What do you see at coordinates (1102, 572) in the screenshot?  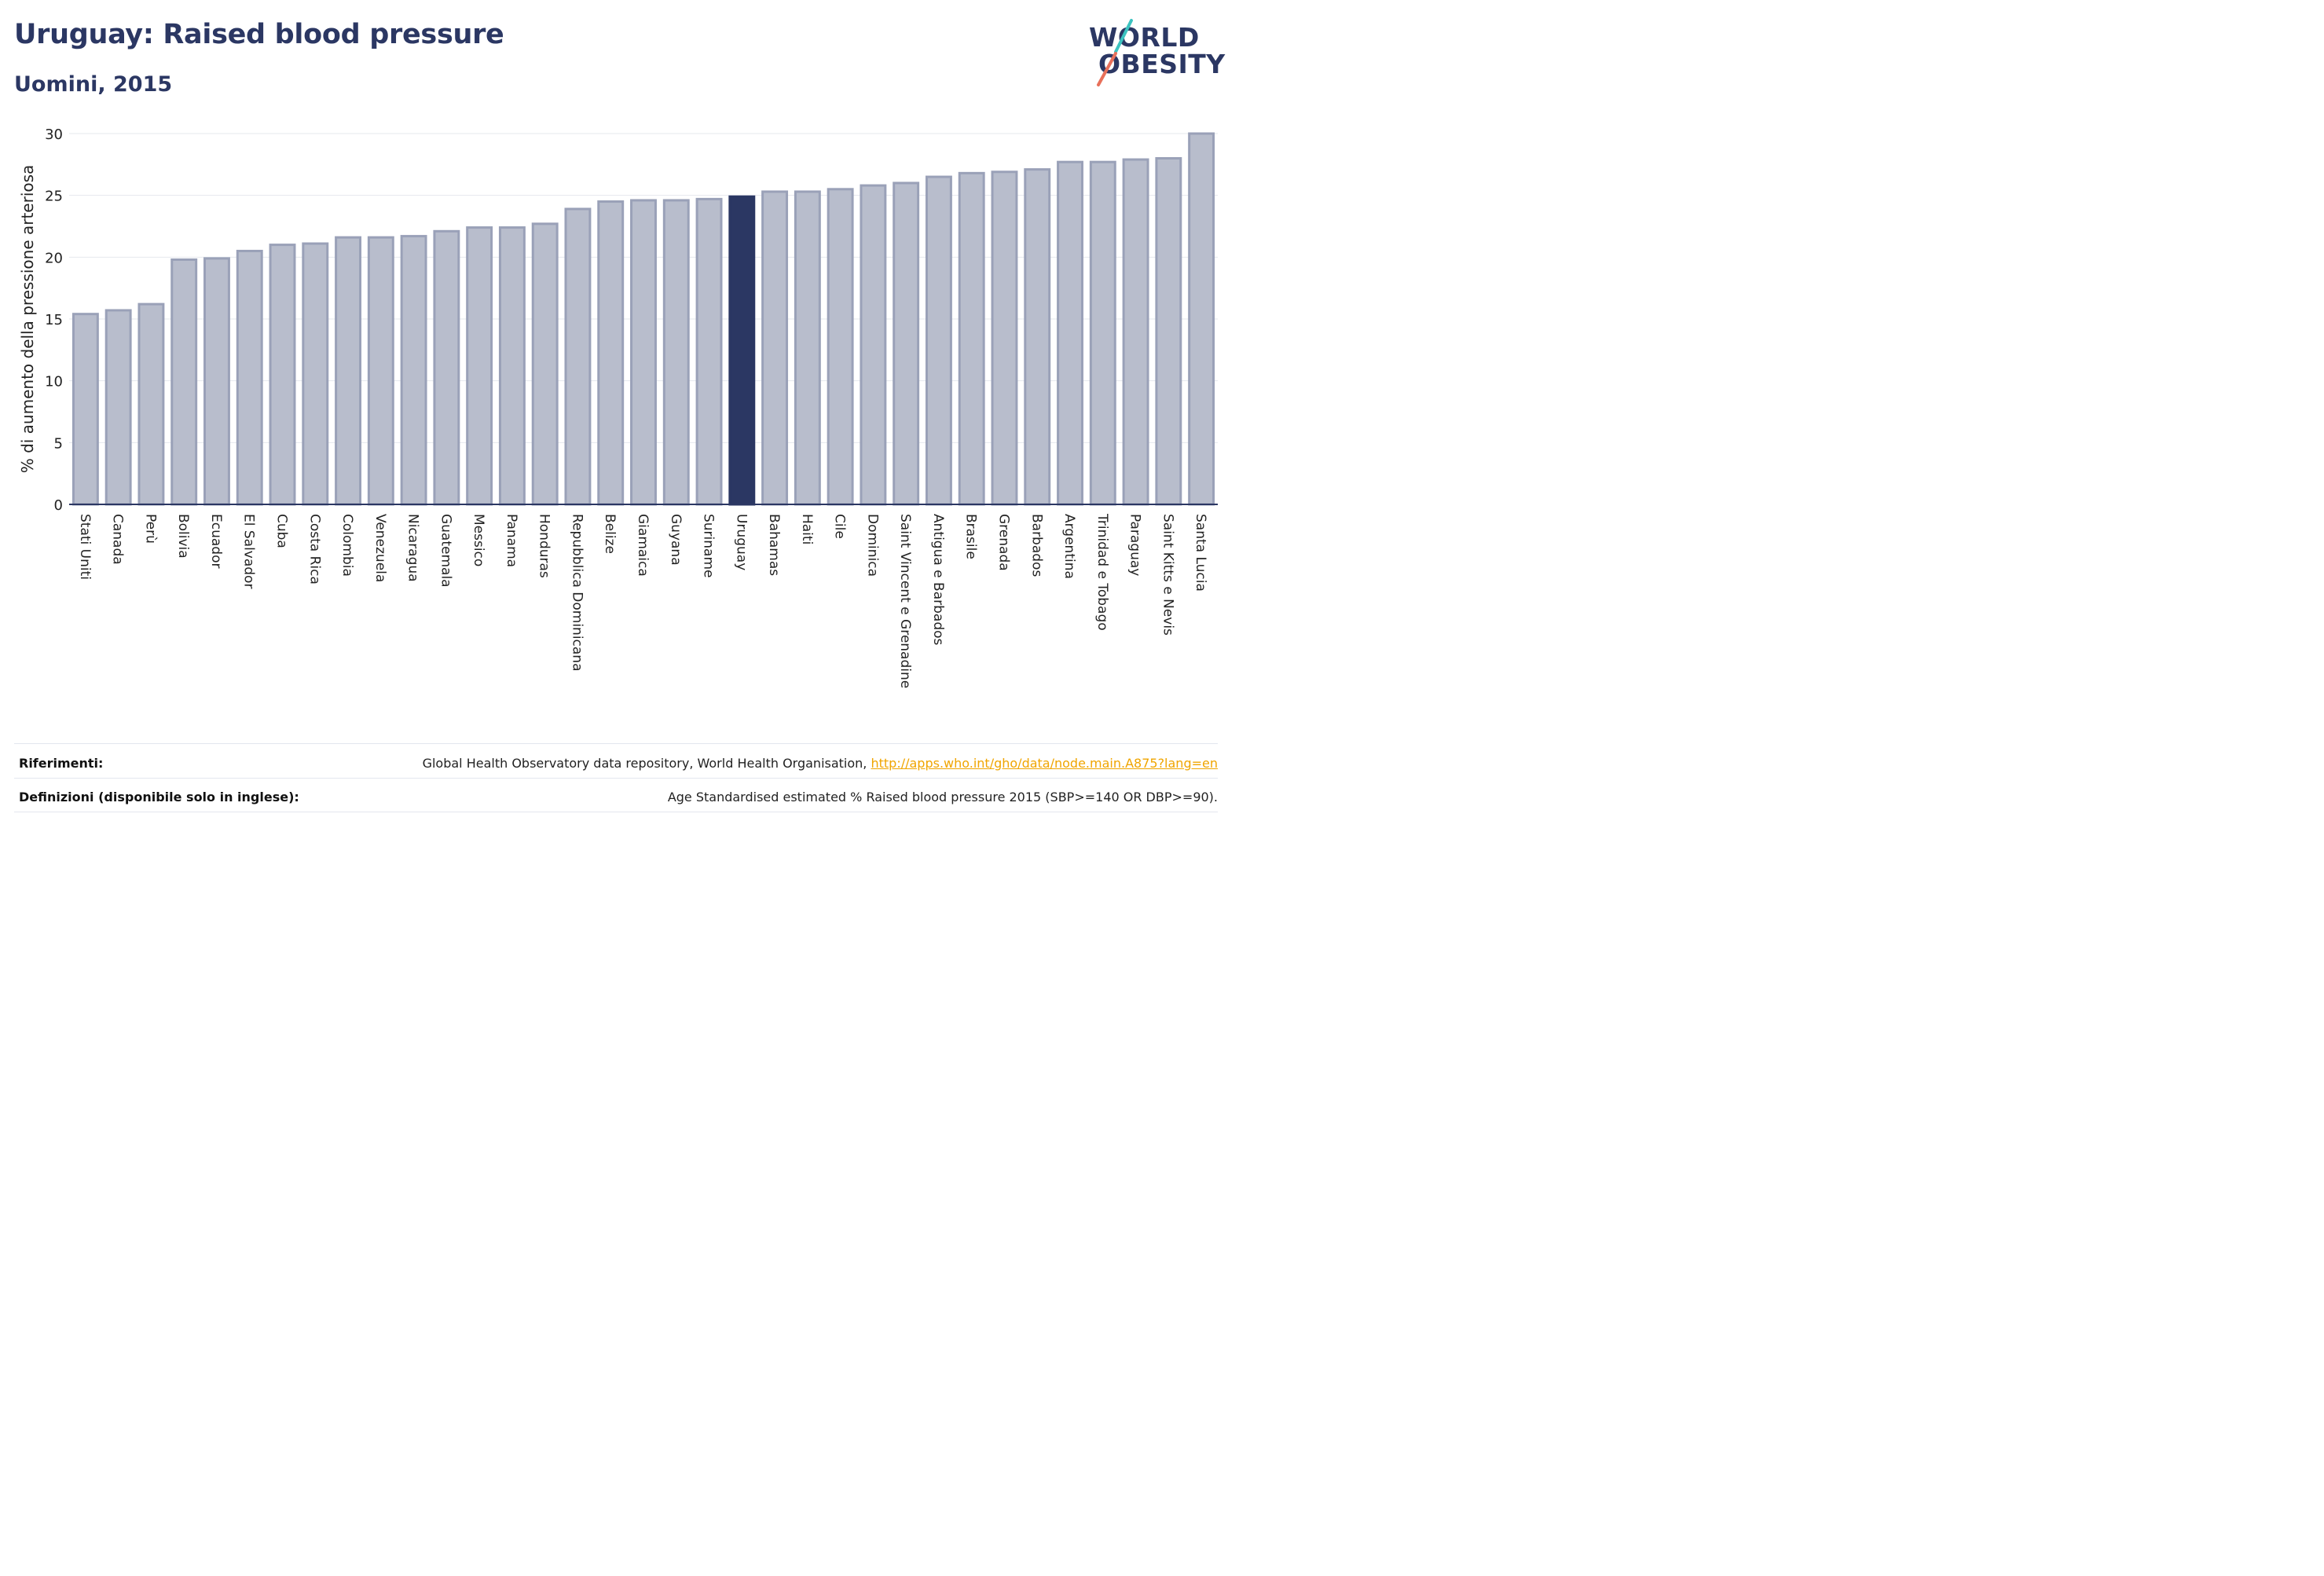 I see `x-tick-label: Trinidad e Tobago` at bounding box center [1102, 572].